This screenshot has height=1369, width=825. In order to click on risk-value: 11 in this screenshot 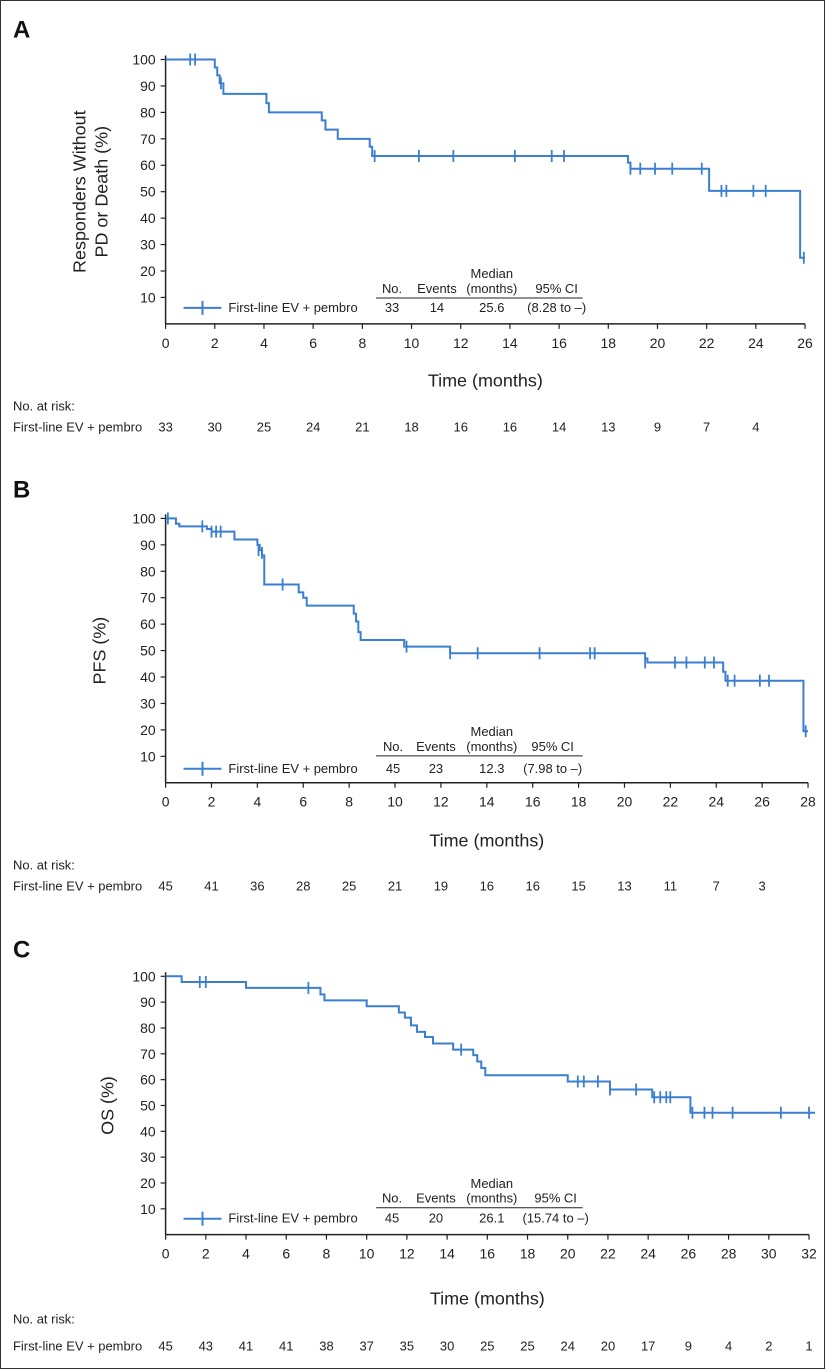, I will do `click(670, 885)`.